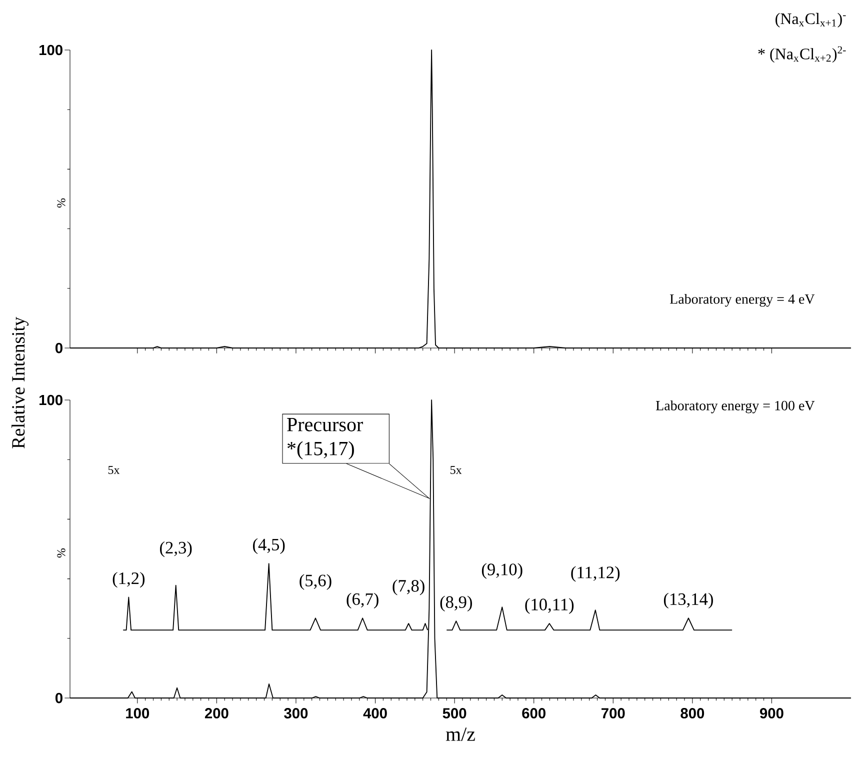  Describe the element at coordinates (325, 439) in the screenshot. I see `annotation: Precursor *(15,17)` at that location.